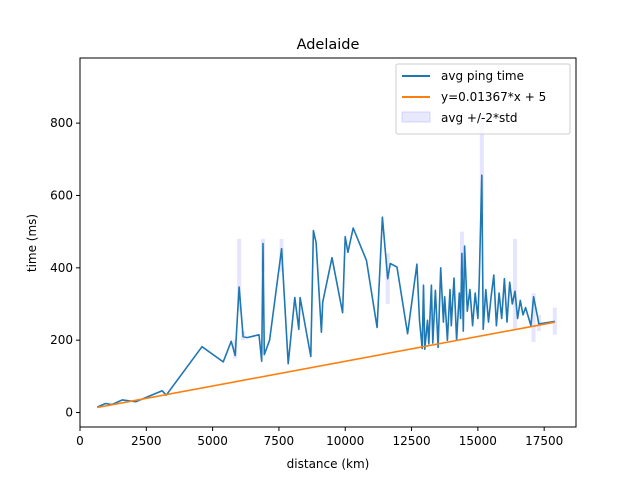 Image resolution: width=640 pixels, height=480 pixels. Describe the element at coordinates (80, 441) in the screenshot. I see `x-tick-label-0: 0` at that location.